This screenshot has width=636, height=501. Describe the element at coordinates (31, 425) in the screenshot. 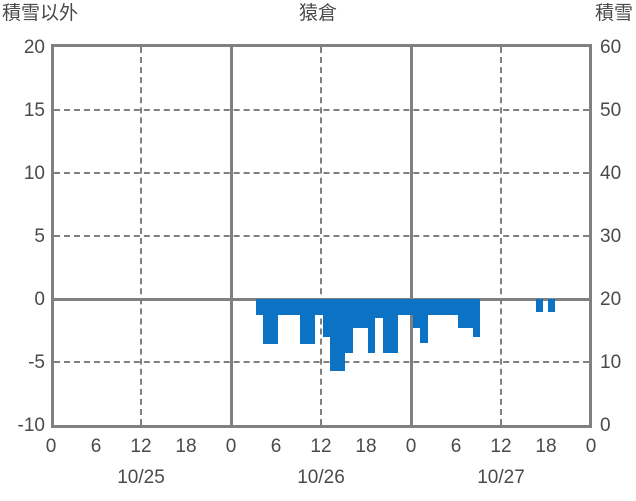

I see `y-tick-left--10: -10` at that location.